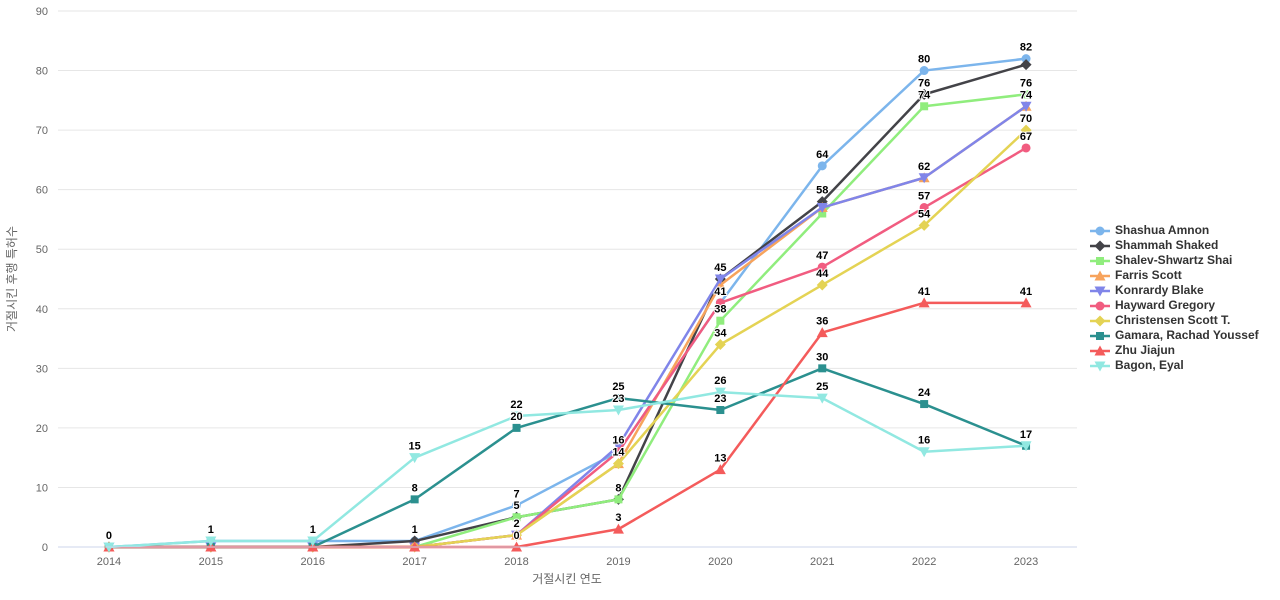  Describe the element at coordinates (1174, 245) in the screenshot. I see `legend-item-shammah-shaked: Shammah Shaked` at that location.